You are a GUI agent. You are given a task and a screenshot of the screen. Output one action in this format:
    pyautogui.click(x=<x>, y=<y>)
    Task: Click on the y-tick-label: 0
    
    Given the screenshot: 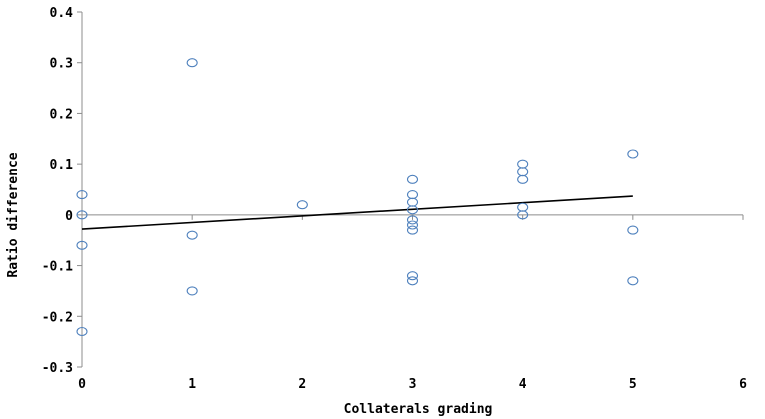 What is the action you would take?
    pyautogui.click(x=69, y=216)
    